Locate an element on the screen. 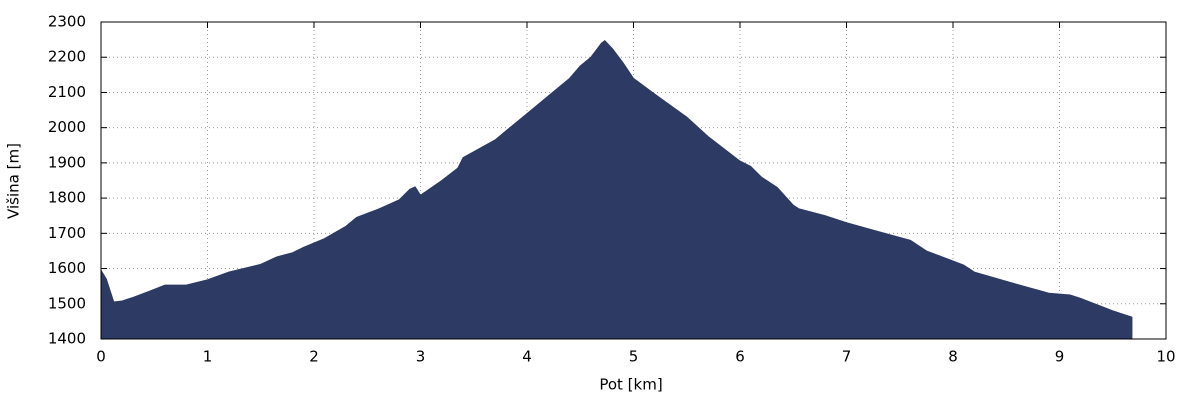 This screenshot has height=400, width=1200. y-tick-label: 2100 is located at coordinates (67, 92).